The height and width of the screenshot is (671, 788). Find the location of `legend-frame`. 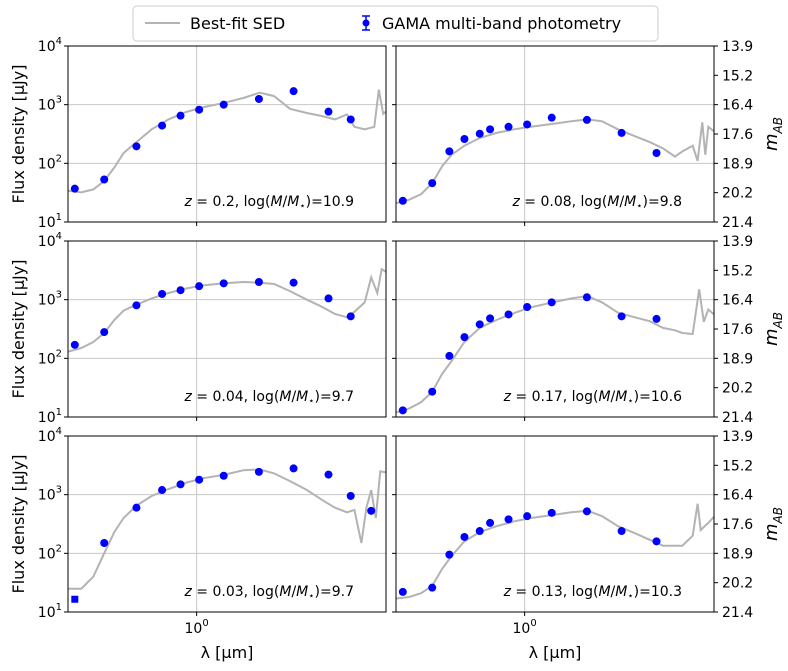

legend-frame is located at coordinates (395, 23).